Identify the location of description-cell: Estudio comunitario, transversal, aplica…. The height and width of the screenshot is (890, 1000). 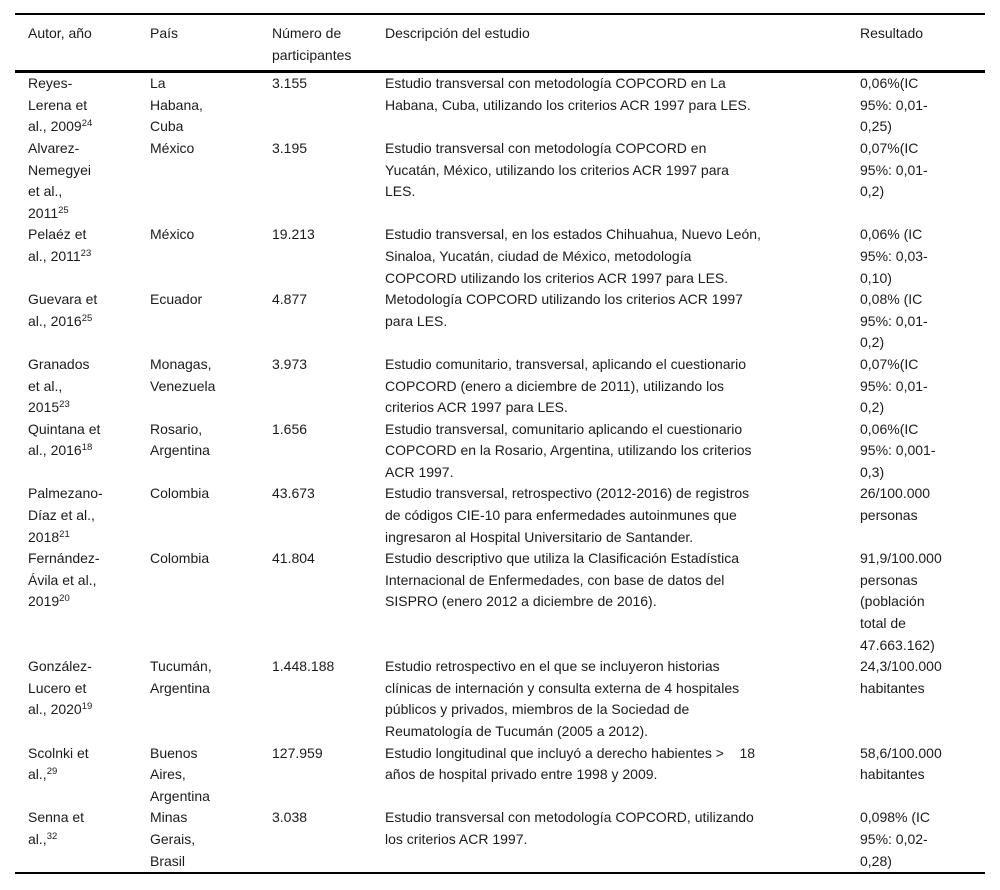
(622, 386).